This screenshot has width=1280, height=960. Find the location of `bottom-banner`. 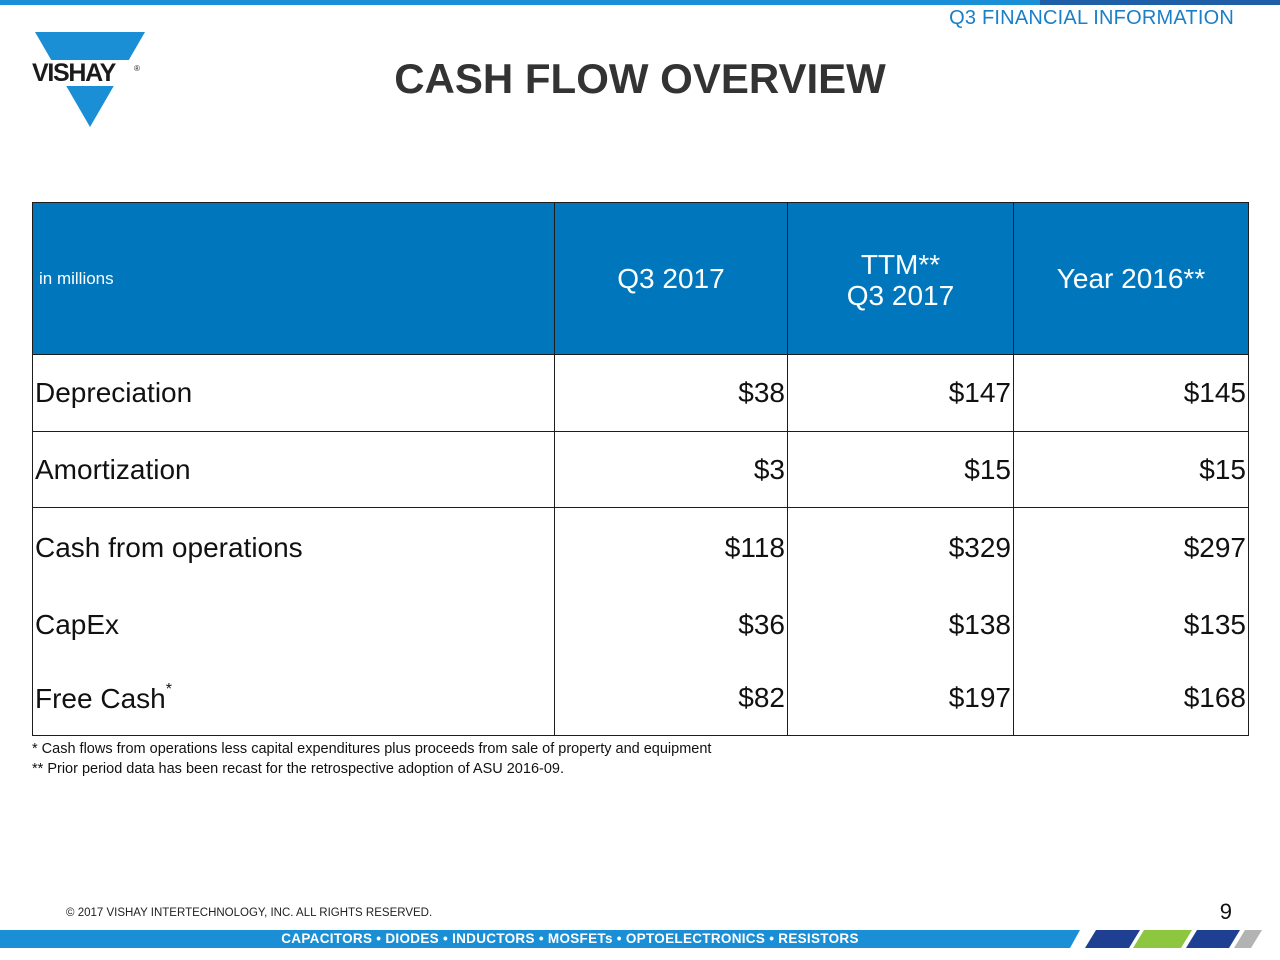

bottom-banner is located at coordinates (640, 939).